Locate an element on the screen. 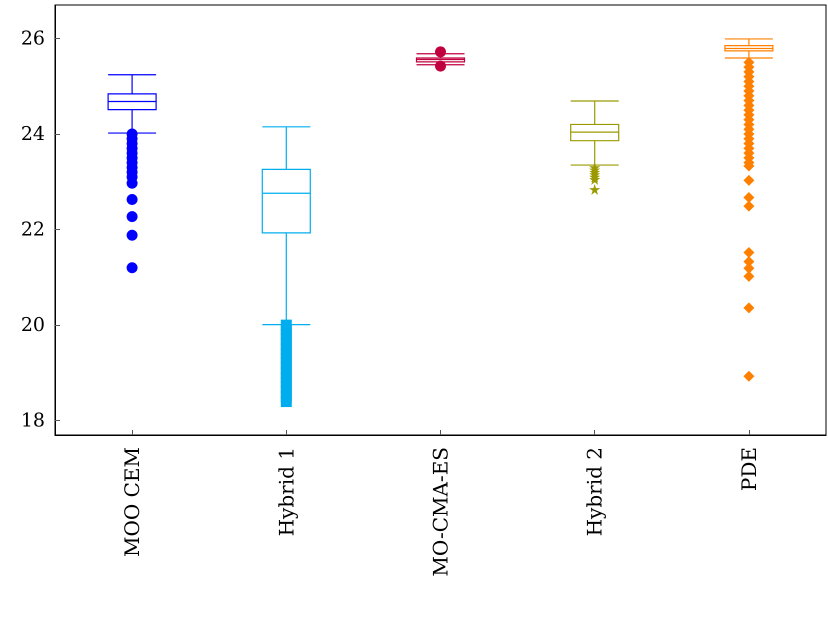 Image resolution: width=828 pixels, height=622 pixels. x-tick-label: Hybrid 2 is located at coordinates (594, 491).